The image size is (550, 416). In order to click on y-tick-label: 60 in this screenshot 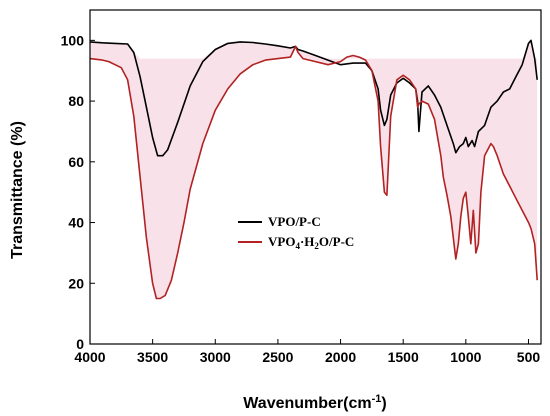, I will do `click(76, 162)`.